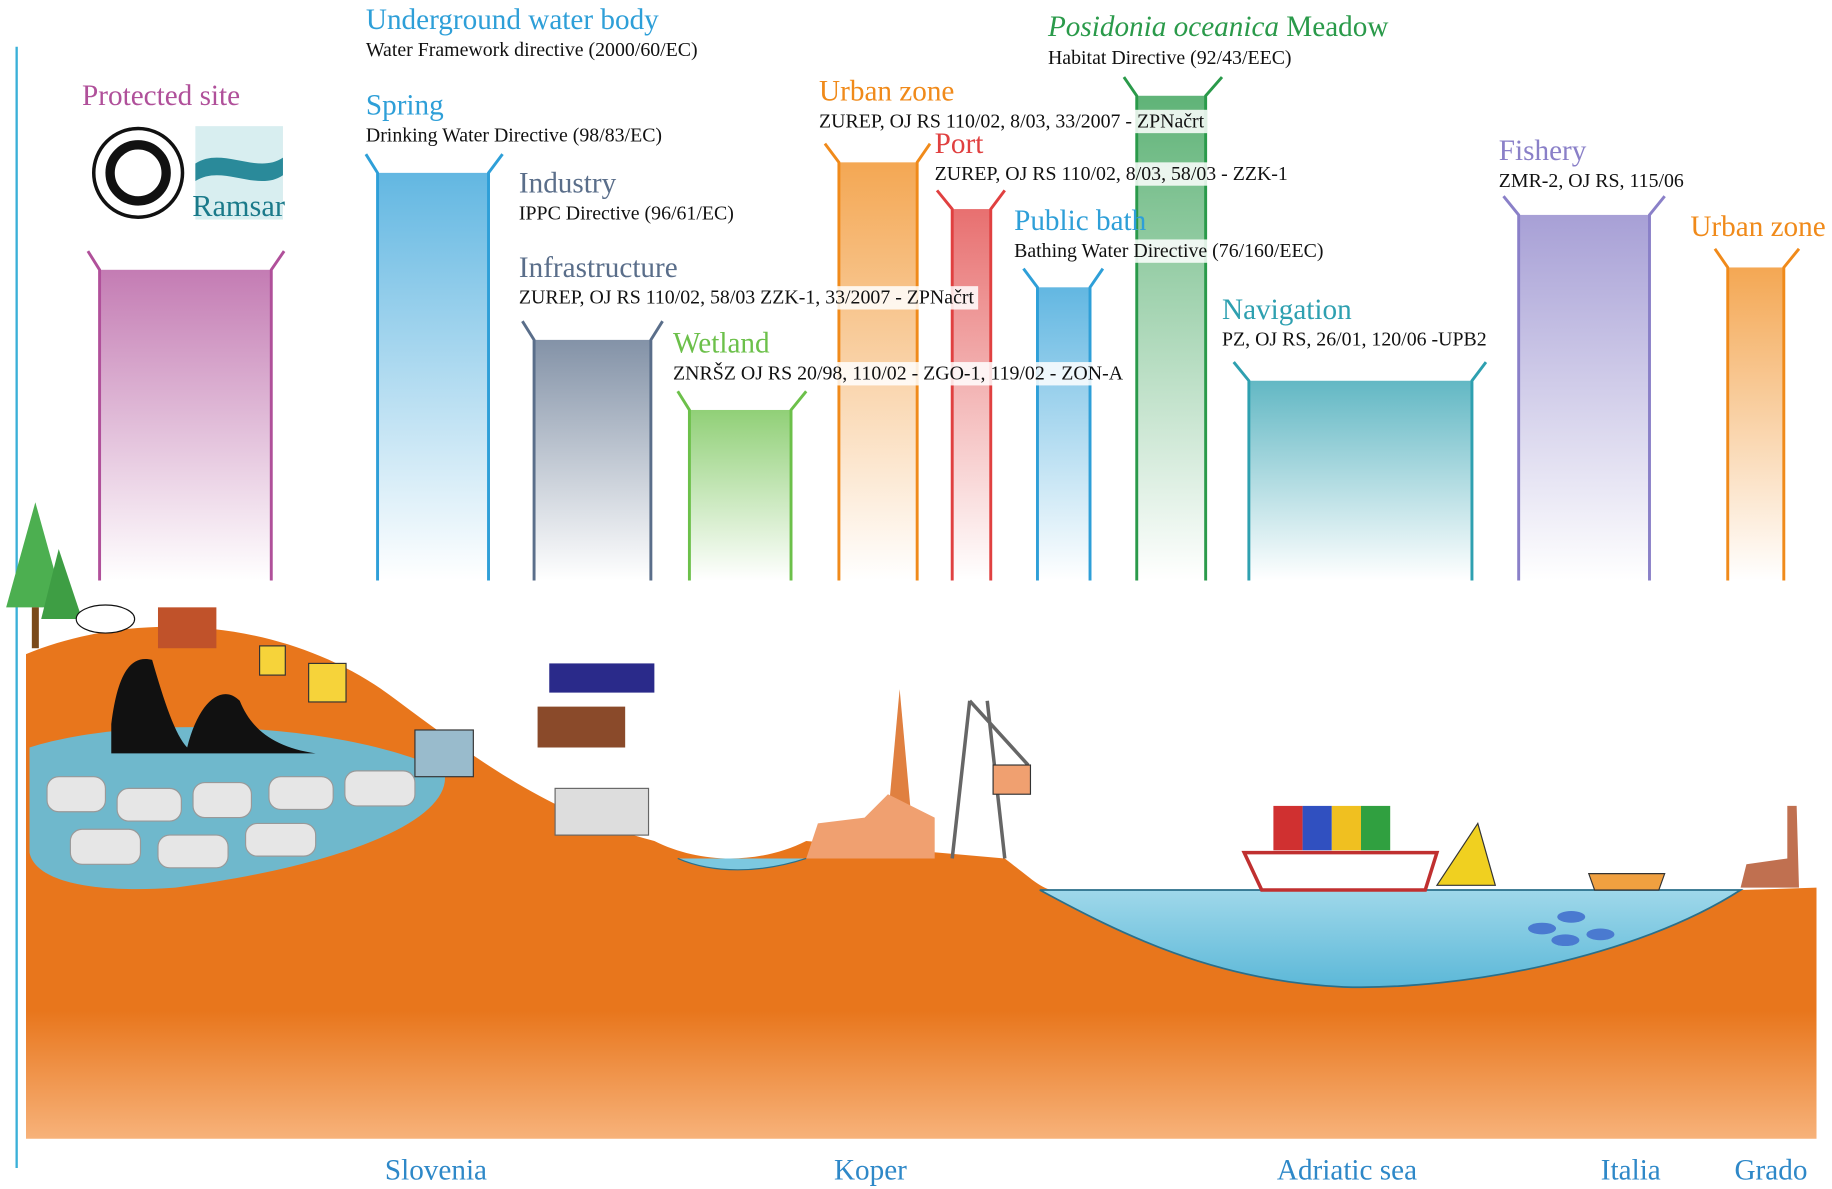 The width and height of the screenshot is (1832, 1189). I want to click on zone-title: Wetland, so click(721, 344).